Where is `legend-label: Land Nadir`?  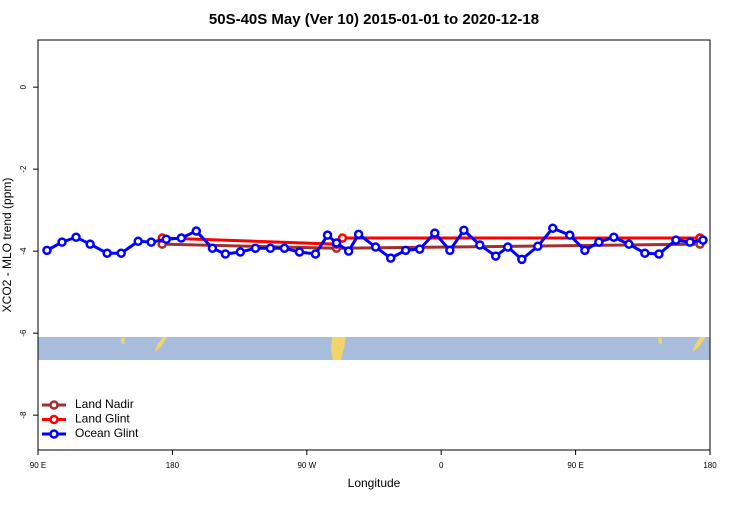
legend-label: Land Nadir is located at coordinates (104, 404).